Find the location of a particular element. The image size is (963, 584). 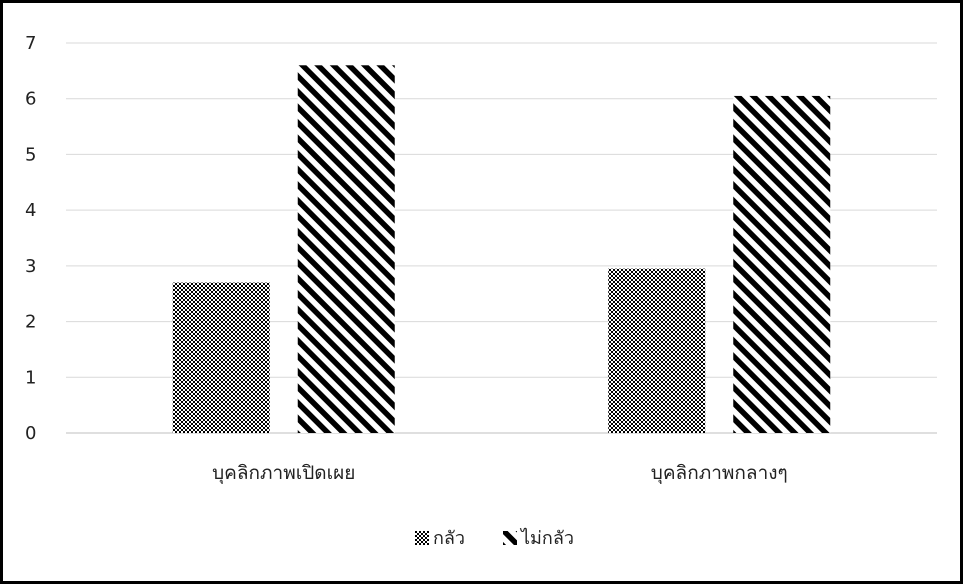

legend-label: กลัว is located at coordinates (449, 538).